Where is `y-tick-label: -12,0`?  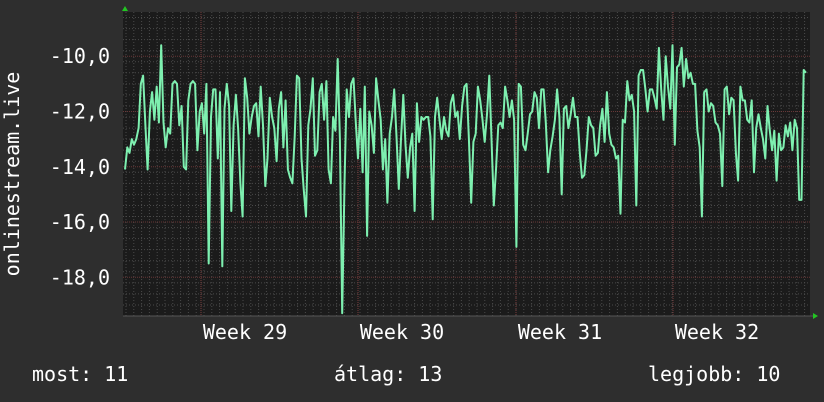 y-tick-label: -12,0 is located at coordinates (80, 111).